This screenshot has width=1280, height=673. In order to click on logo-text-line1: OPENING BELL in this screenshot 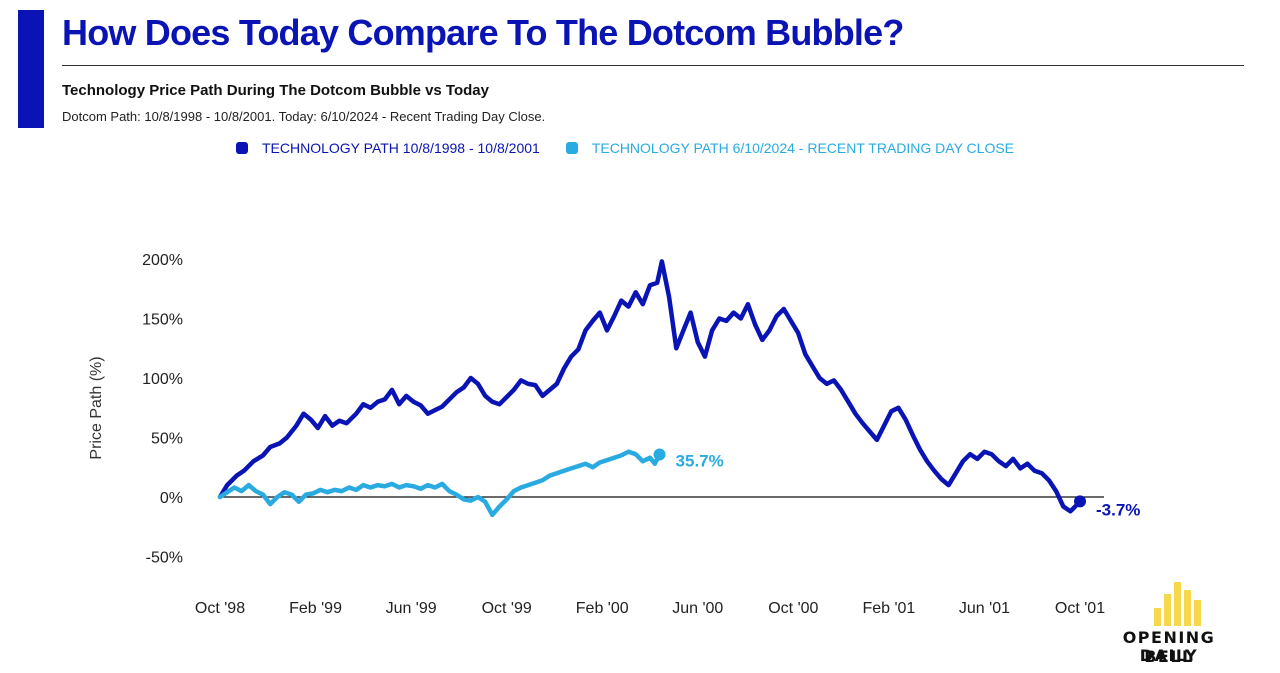, I will do `click(1169, 647)`.